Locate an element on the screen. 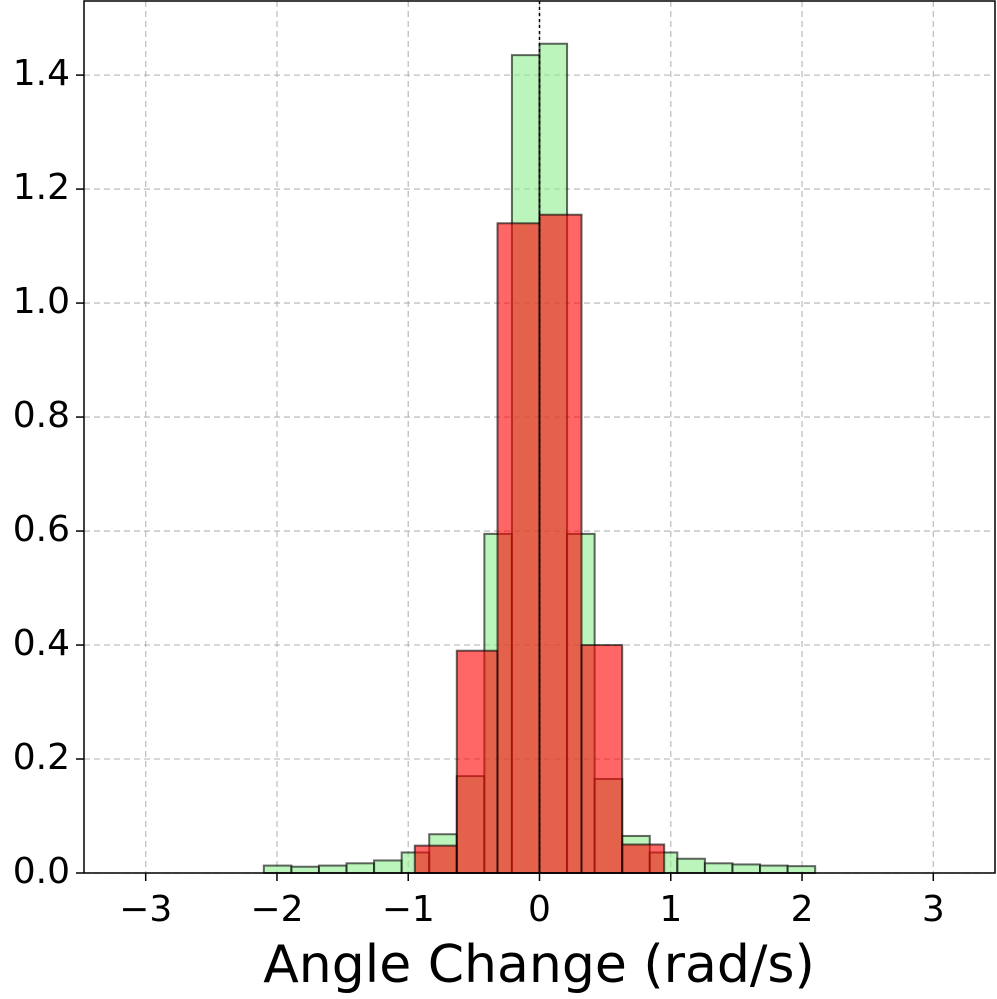 The image size is (997, 999). y-tick-label: 0.4 is located at coordinates (41, 643).